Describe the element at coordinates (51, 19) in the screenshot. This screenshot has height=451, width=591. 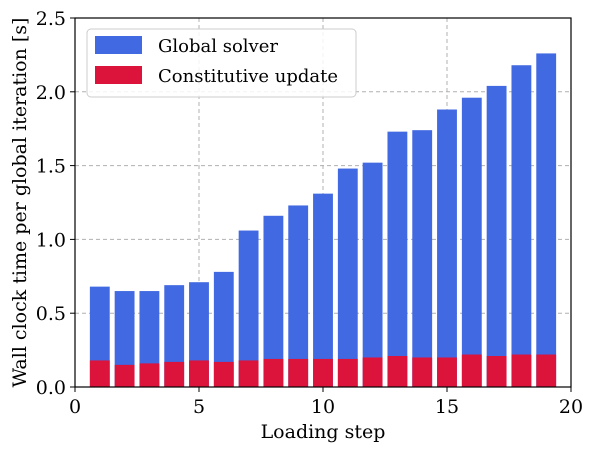
I see `y-tick-label: 2.5` at that location.